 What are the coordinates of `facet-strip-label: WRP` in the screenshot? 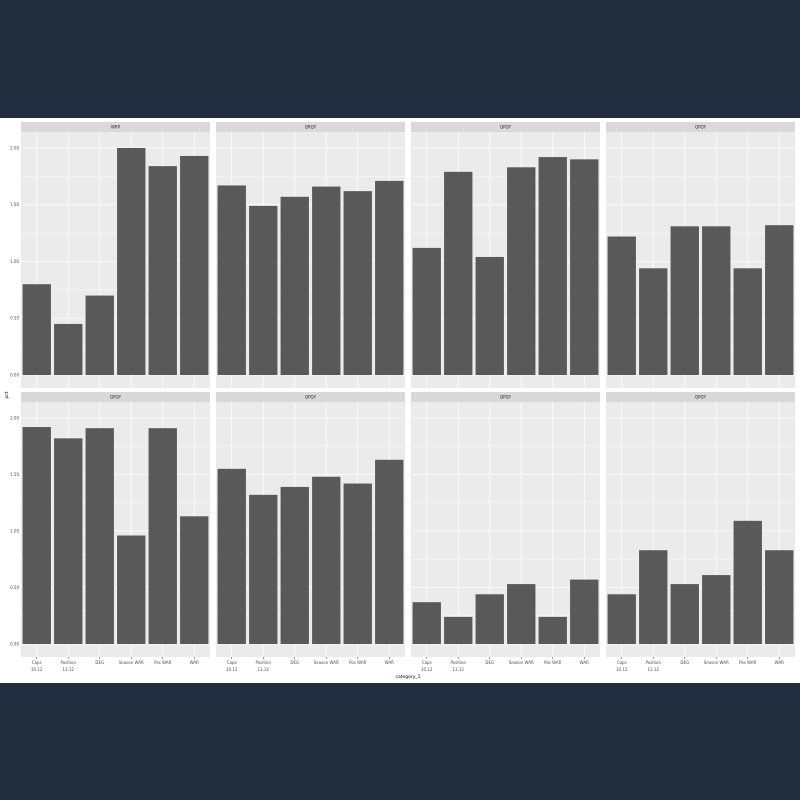 It's located at (116, 127).